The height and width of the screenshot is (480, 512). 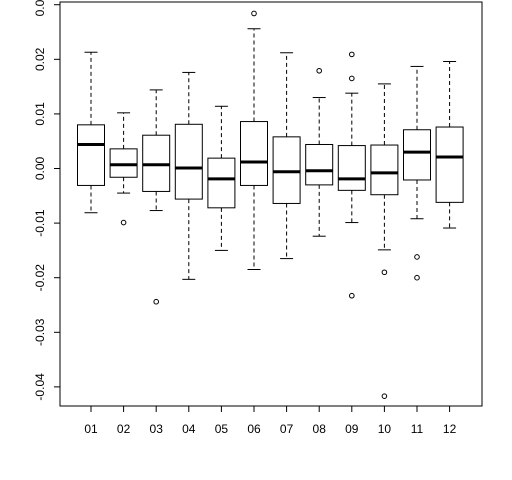 What do you see at coordinates (157, 429) in the screenshot?
I see `x-tick-label: 03` at bounding box center [157, 429].